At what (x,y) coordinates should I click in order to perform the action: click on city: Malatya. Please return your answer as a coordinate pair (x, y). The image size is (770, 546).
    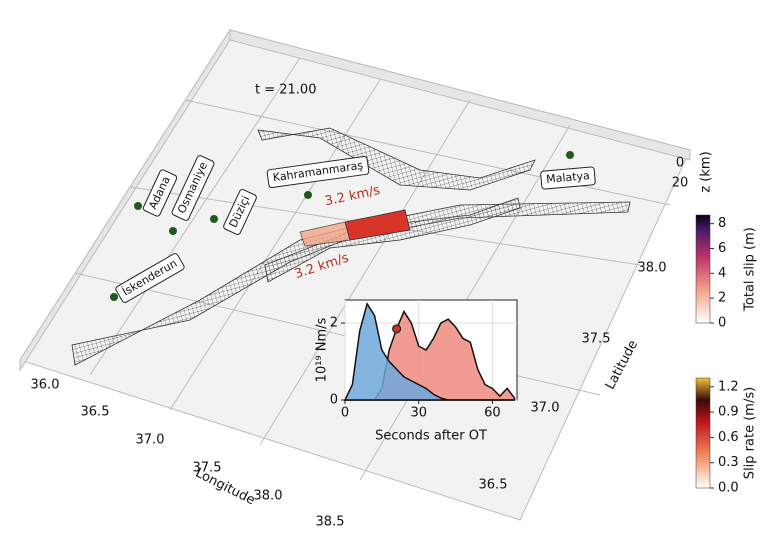
    Looking at the image, I should click on (568, 178).